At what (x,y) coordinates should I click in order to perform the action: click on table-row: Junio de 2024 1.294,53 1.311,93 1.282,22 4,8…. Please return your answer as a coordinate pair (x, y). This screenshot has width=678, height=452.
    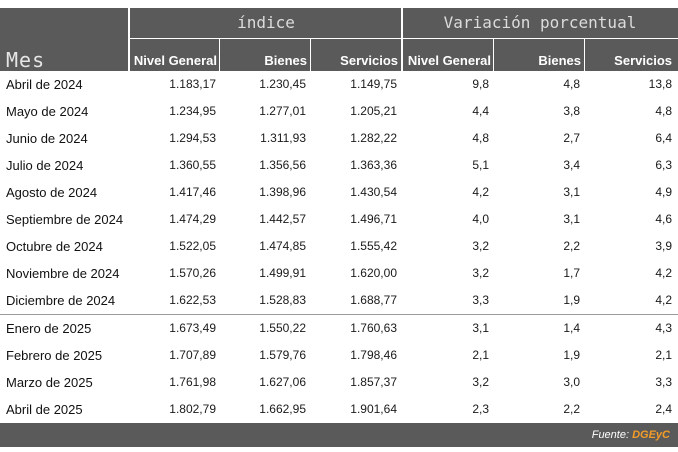
    Looking at the image, I should click on (339, 138).